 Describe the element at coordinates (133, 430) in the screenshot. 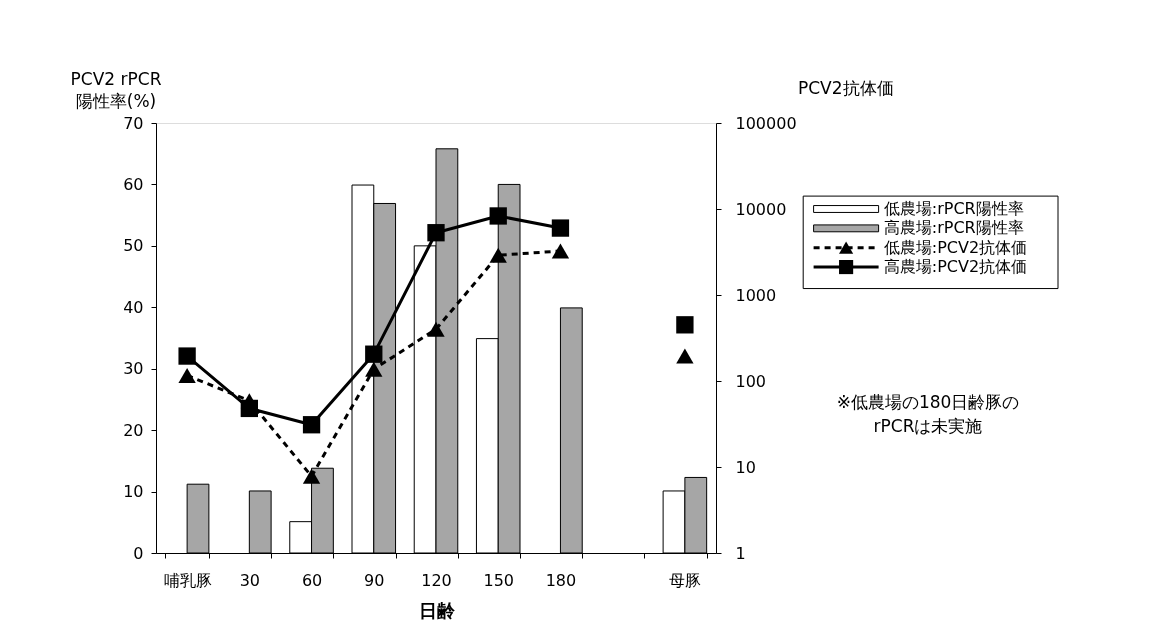

I see `y-tick-label: 20` at that location.